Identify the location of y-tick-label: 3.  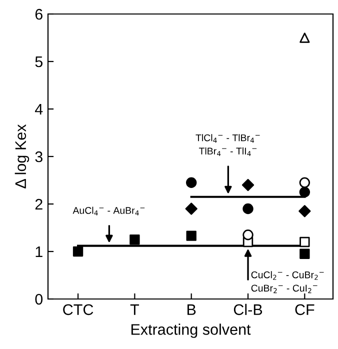
(38, 156).